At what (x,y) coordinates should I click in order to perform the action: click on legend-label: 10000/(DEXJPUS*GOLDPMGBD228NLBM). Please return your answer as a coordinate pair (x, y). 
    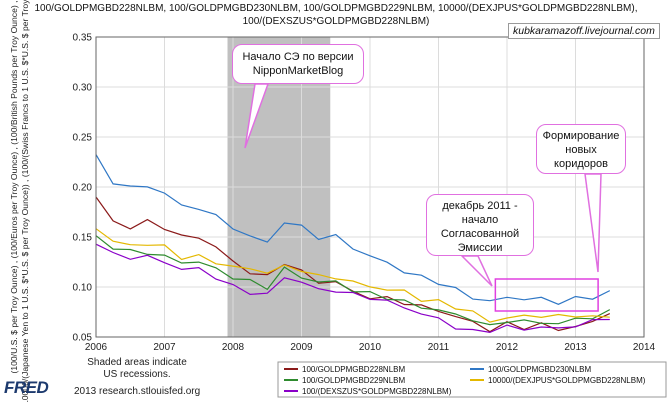
    Looking at the image, I should click on (567, 380).